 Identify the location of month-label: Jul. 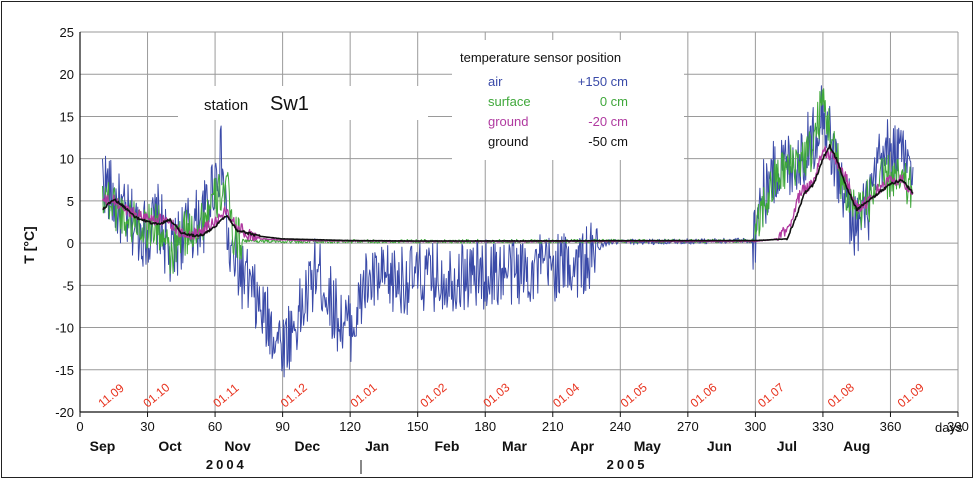
(787, 446).